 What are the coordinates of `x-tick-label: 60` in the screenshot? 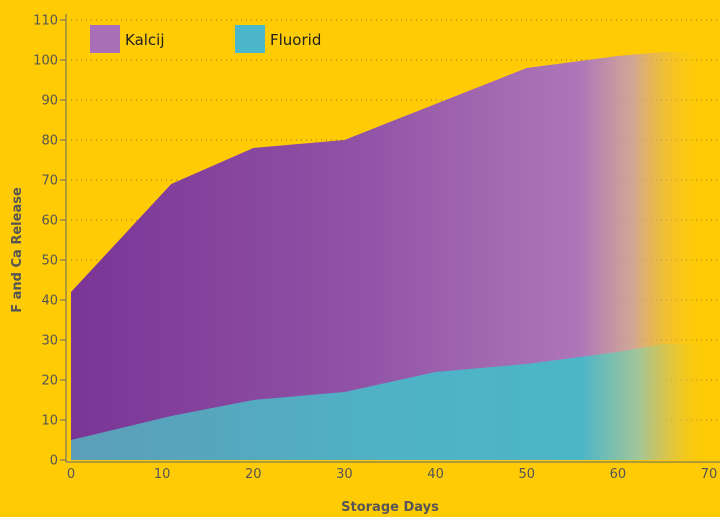 It's located at (618, 474).